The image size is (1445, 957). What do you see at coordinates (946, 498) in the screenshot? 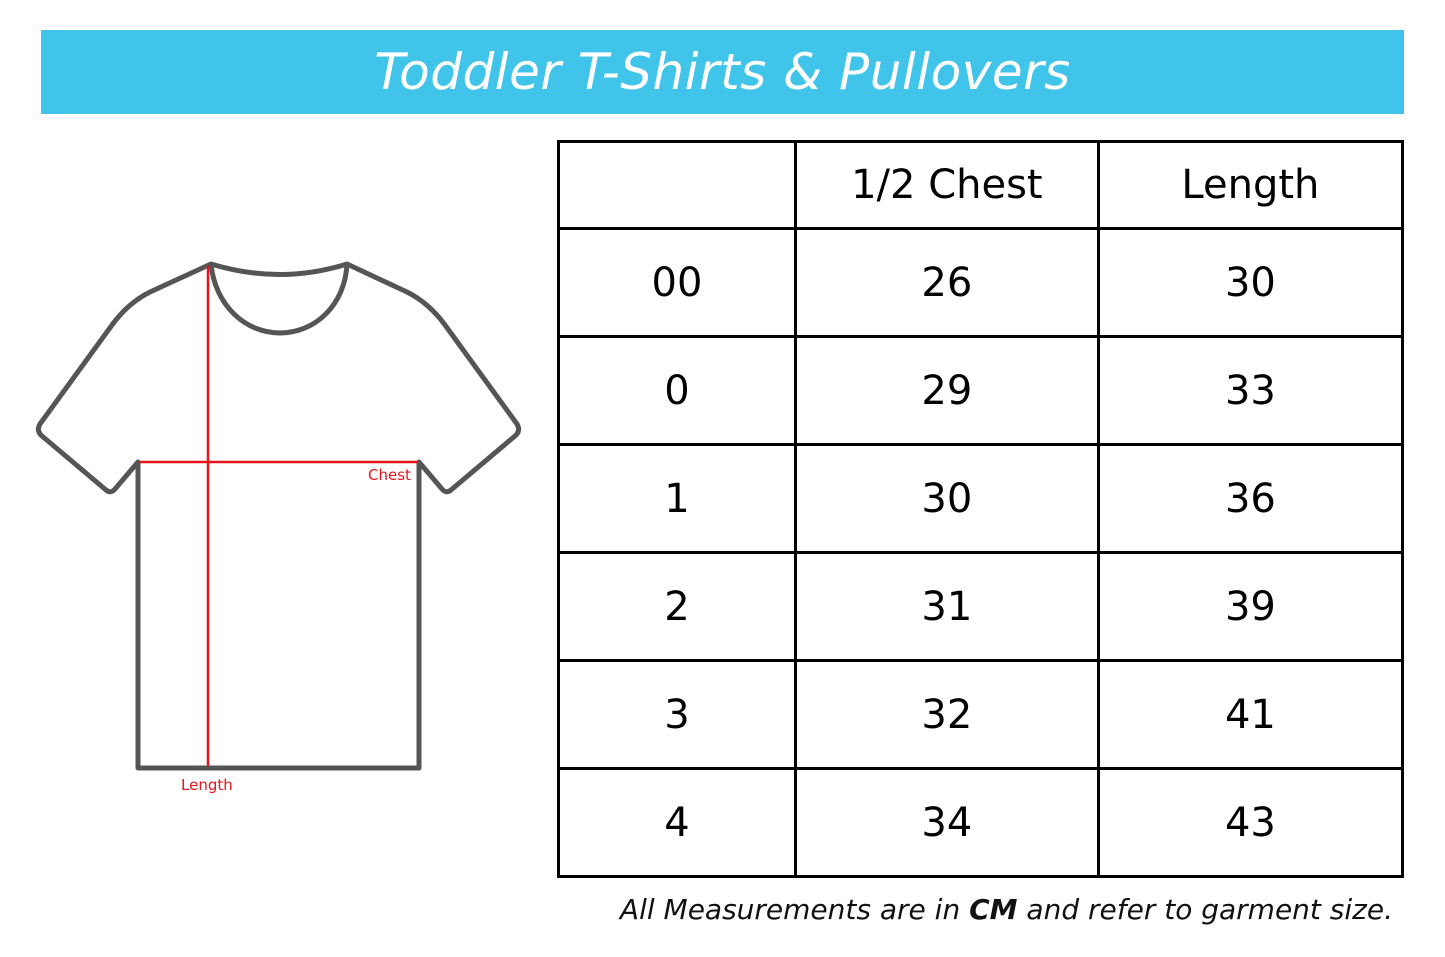
I see `half-chest-cell: 30` at bounding box center [946, 498].